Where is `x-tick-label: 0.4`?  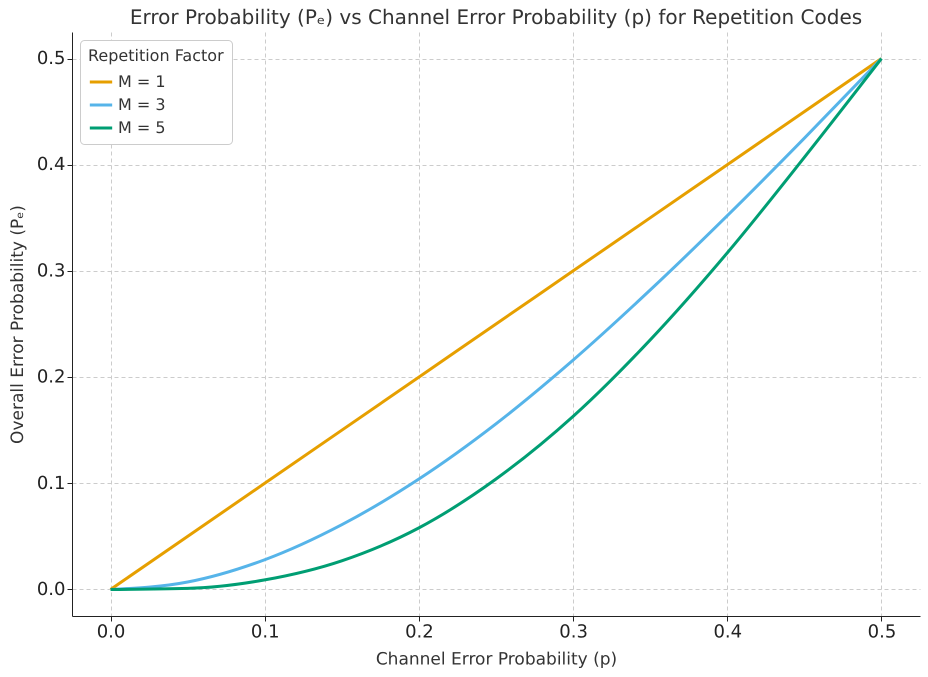 x-tick-label: 0.4 is located at coordinates (727, 632).